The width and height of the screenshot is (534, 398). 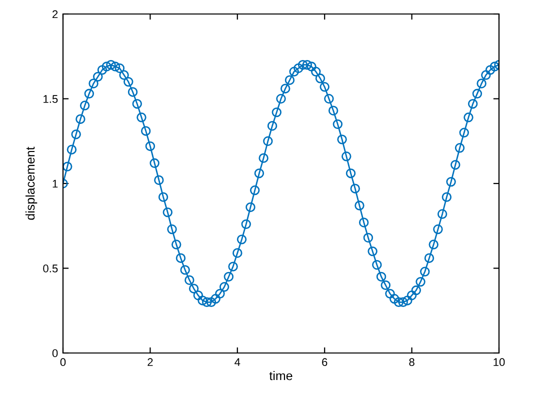 What do you see at coordinates (31, 183) in the screenshot?
I see `y-axis-title: displacement` at bounding box center [31, 183].